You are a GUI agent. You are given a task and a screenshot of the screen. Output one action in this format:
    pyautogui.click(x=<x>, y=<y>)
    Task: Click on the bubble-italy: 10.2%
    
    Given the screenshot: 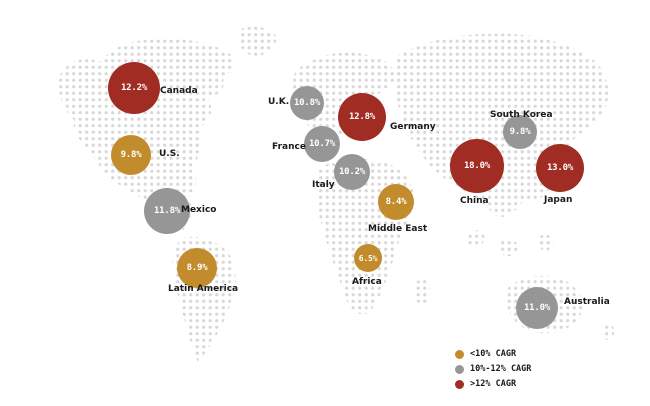 What is the action you would take?
    pyautogui.click(x=352, y=172)
    